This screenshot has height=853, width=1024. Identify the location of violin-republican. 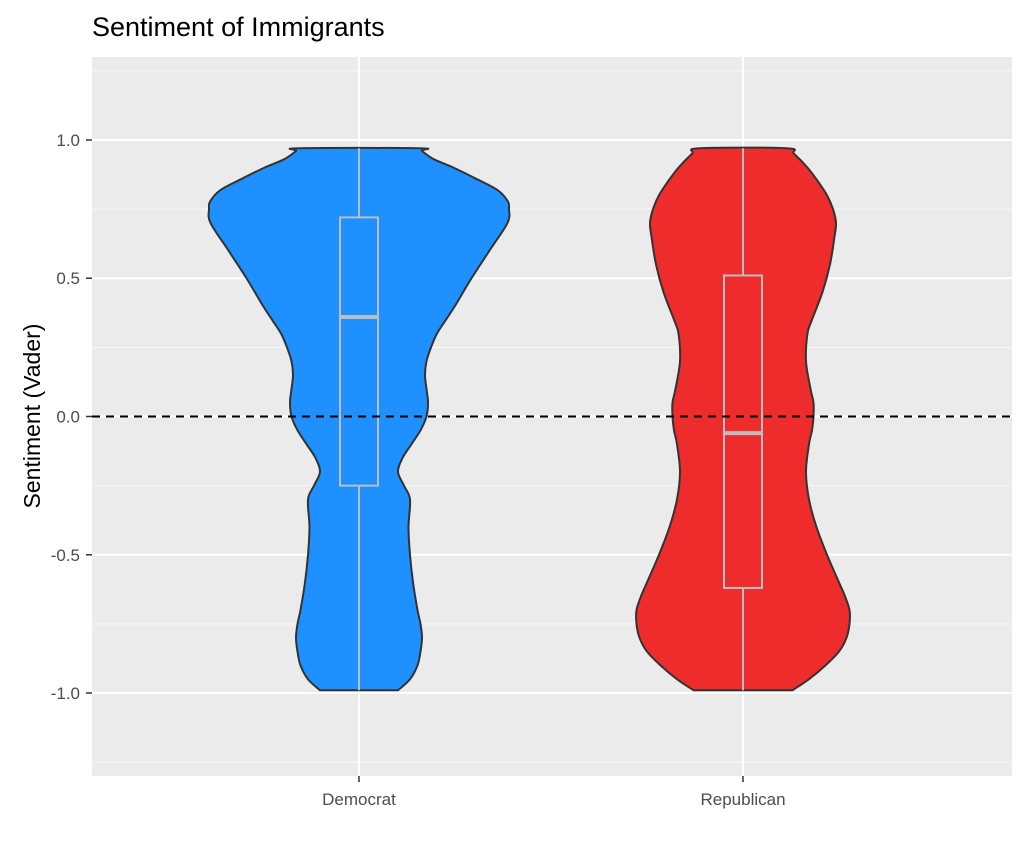
(743, 419).